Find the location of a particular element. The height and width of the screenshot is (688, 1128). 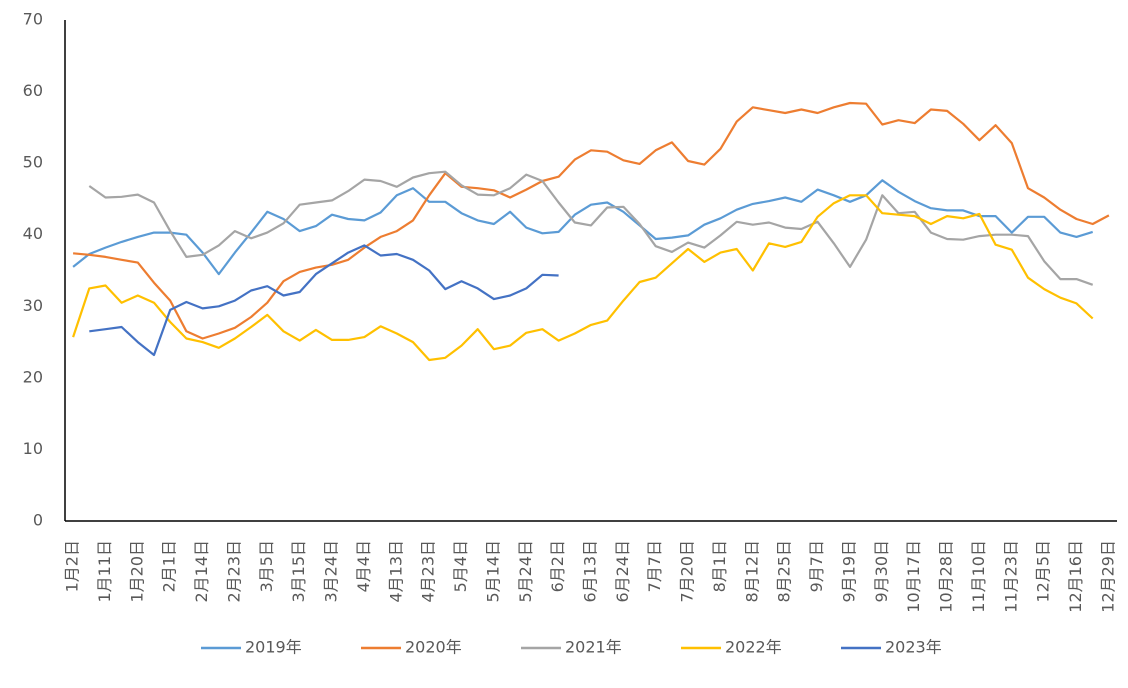

x-tick-label: 9月19日 is located at coordinates (848, 571).